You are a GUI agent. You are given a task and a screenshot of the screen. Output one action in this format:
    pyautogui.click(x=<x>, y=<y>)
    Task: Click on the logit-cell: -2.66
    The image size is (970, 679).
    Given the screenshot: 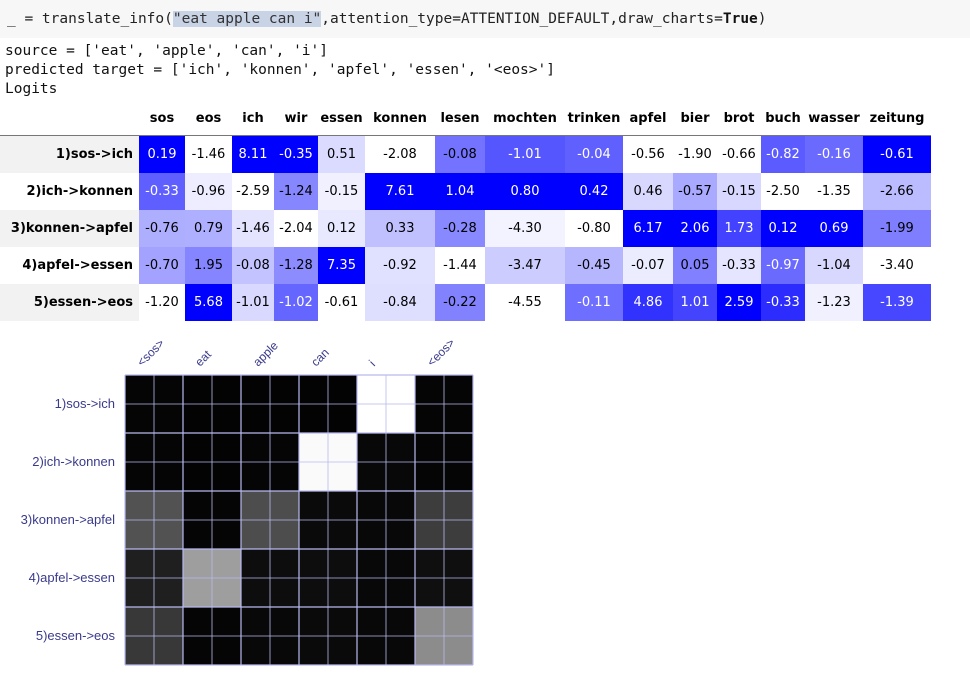 What is the action you would take?
    pyautogui.click(x=897, y=191)
    